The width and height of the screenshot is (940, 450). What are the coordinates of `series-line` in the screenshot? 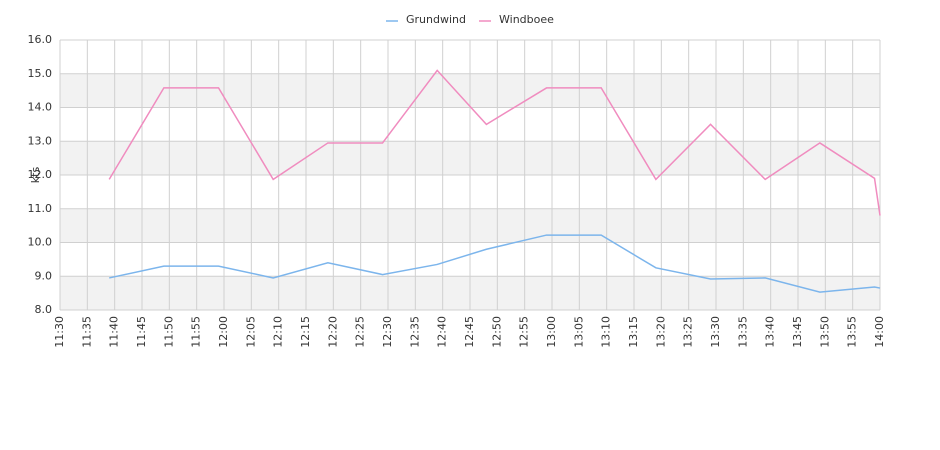 It's located at (495, 263).